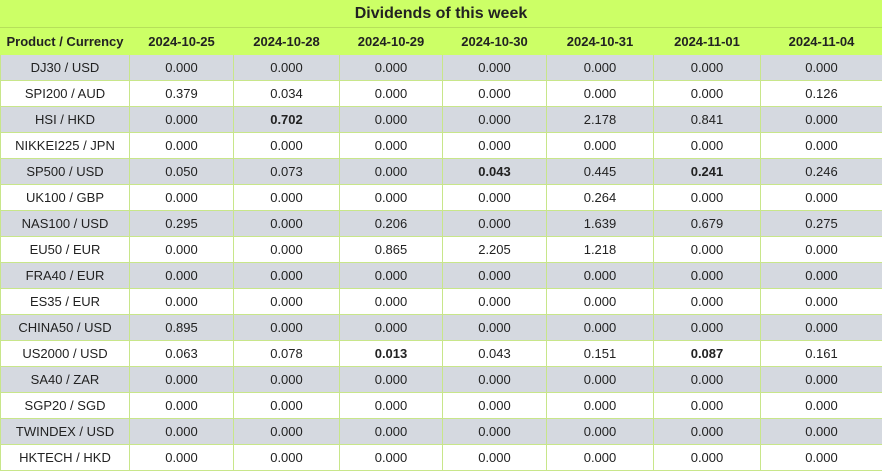  Describe the element at coordinates (65, 224) in the screenshot. I see `product-cell: NAS100 / USD` at that location.